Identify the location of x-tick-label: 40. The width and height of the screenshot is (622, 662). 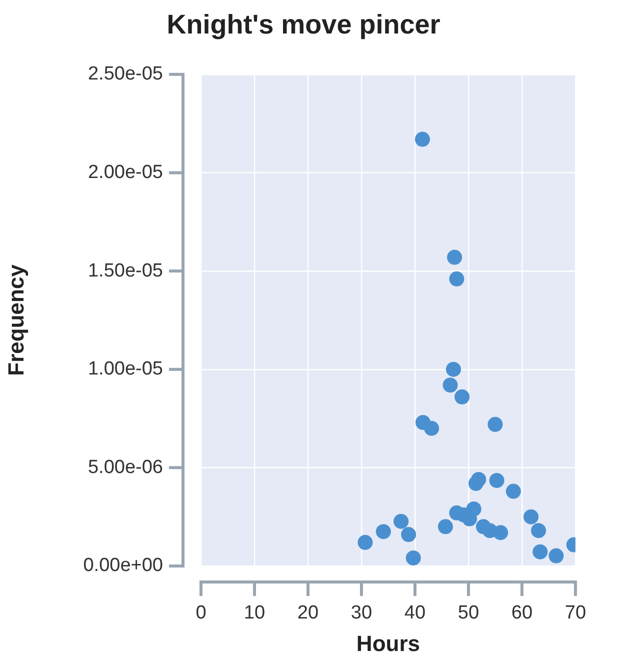
(415, 613).